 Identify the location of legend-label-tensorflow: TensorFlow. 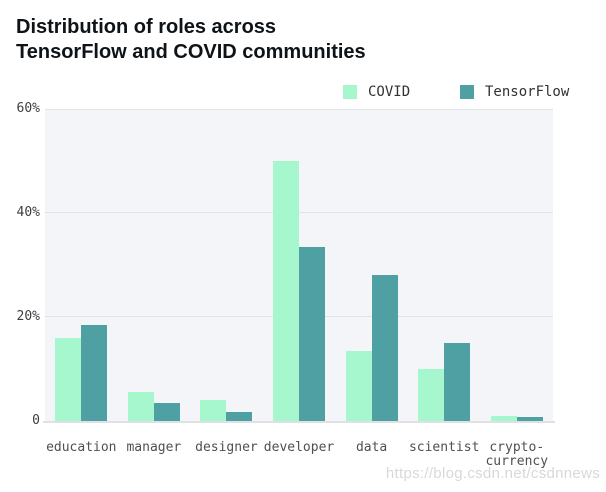
(527, 92).